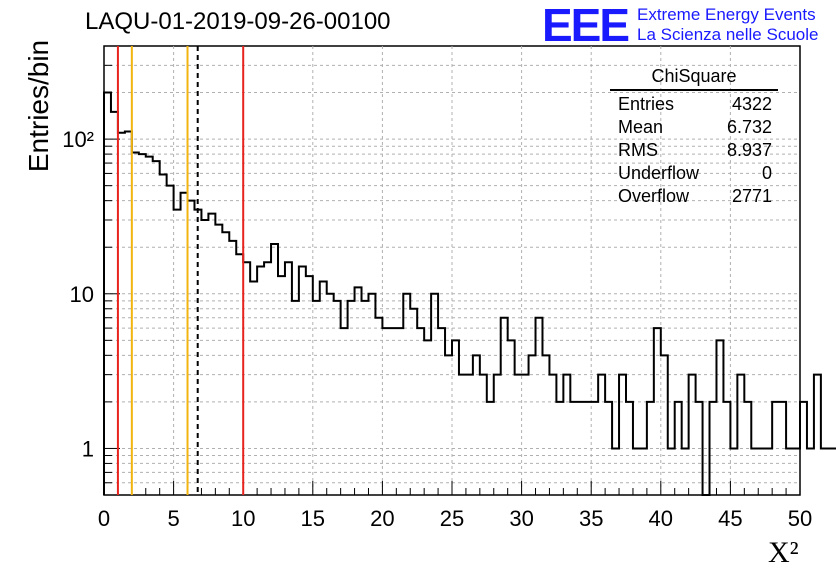  Describe the element at coordinates (695, 127) in the screenshot. I see `stats-row-mean: Mean 6.732` at that location.